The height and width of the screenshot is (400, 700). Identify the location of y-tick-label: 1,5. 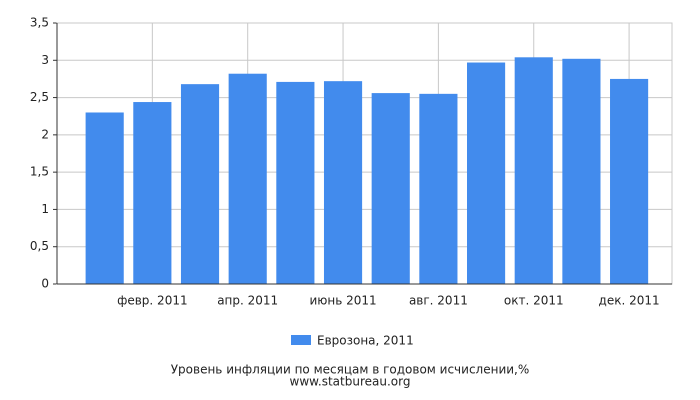
(39, 172).